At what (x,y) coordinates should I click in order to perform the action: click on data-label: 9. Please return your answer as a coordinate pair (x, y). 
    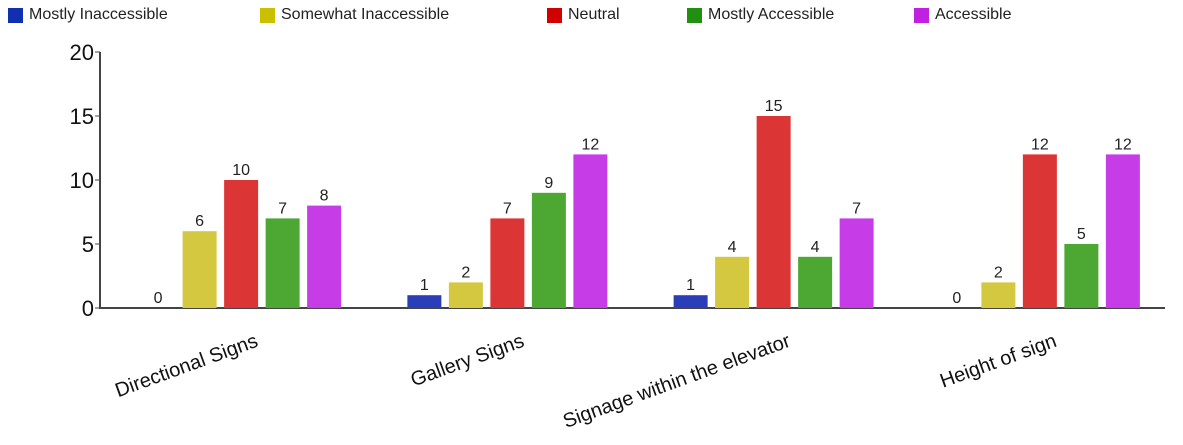
    Looking at the image, I should click on (548, 183).